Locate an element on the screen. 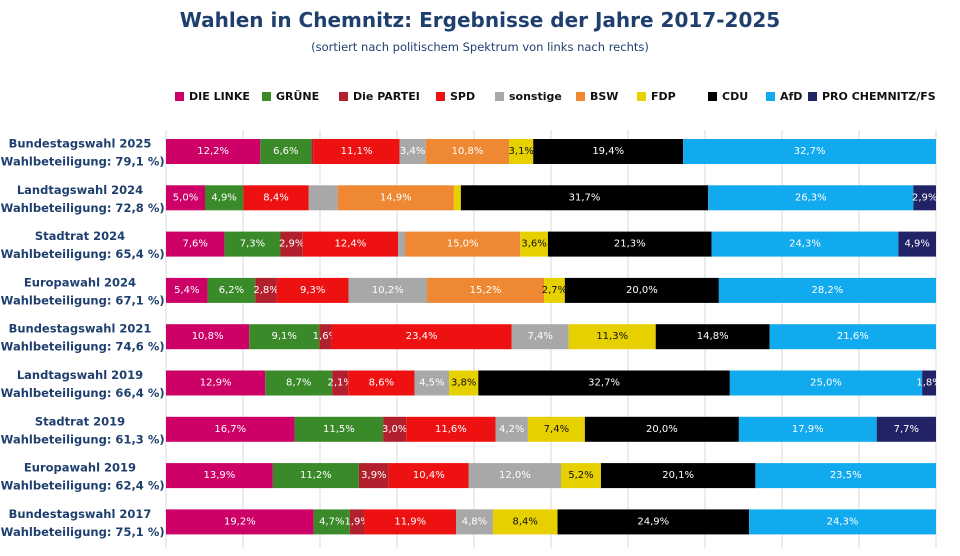 This screenshot has height=556, width=960. legend-item: Die PARTEI is located at coordinates (379, 96).